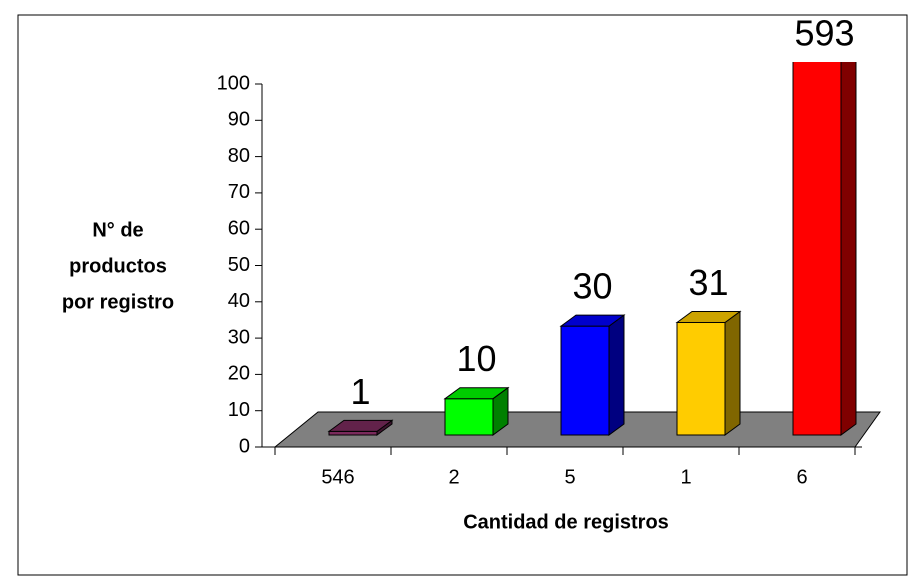 Image resolution: width=910 pixels, height=581 pixels. I want to click on y-tick-label: 0, so click(244, 446).